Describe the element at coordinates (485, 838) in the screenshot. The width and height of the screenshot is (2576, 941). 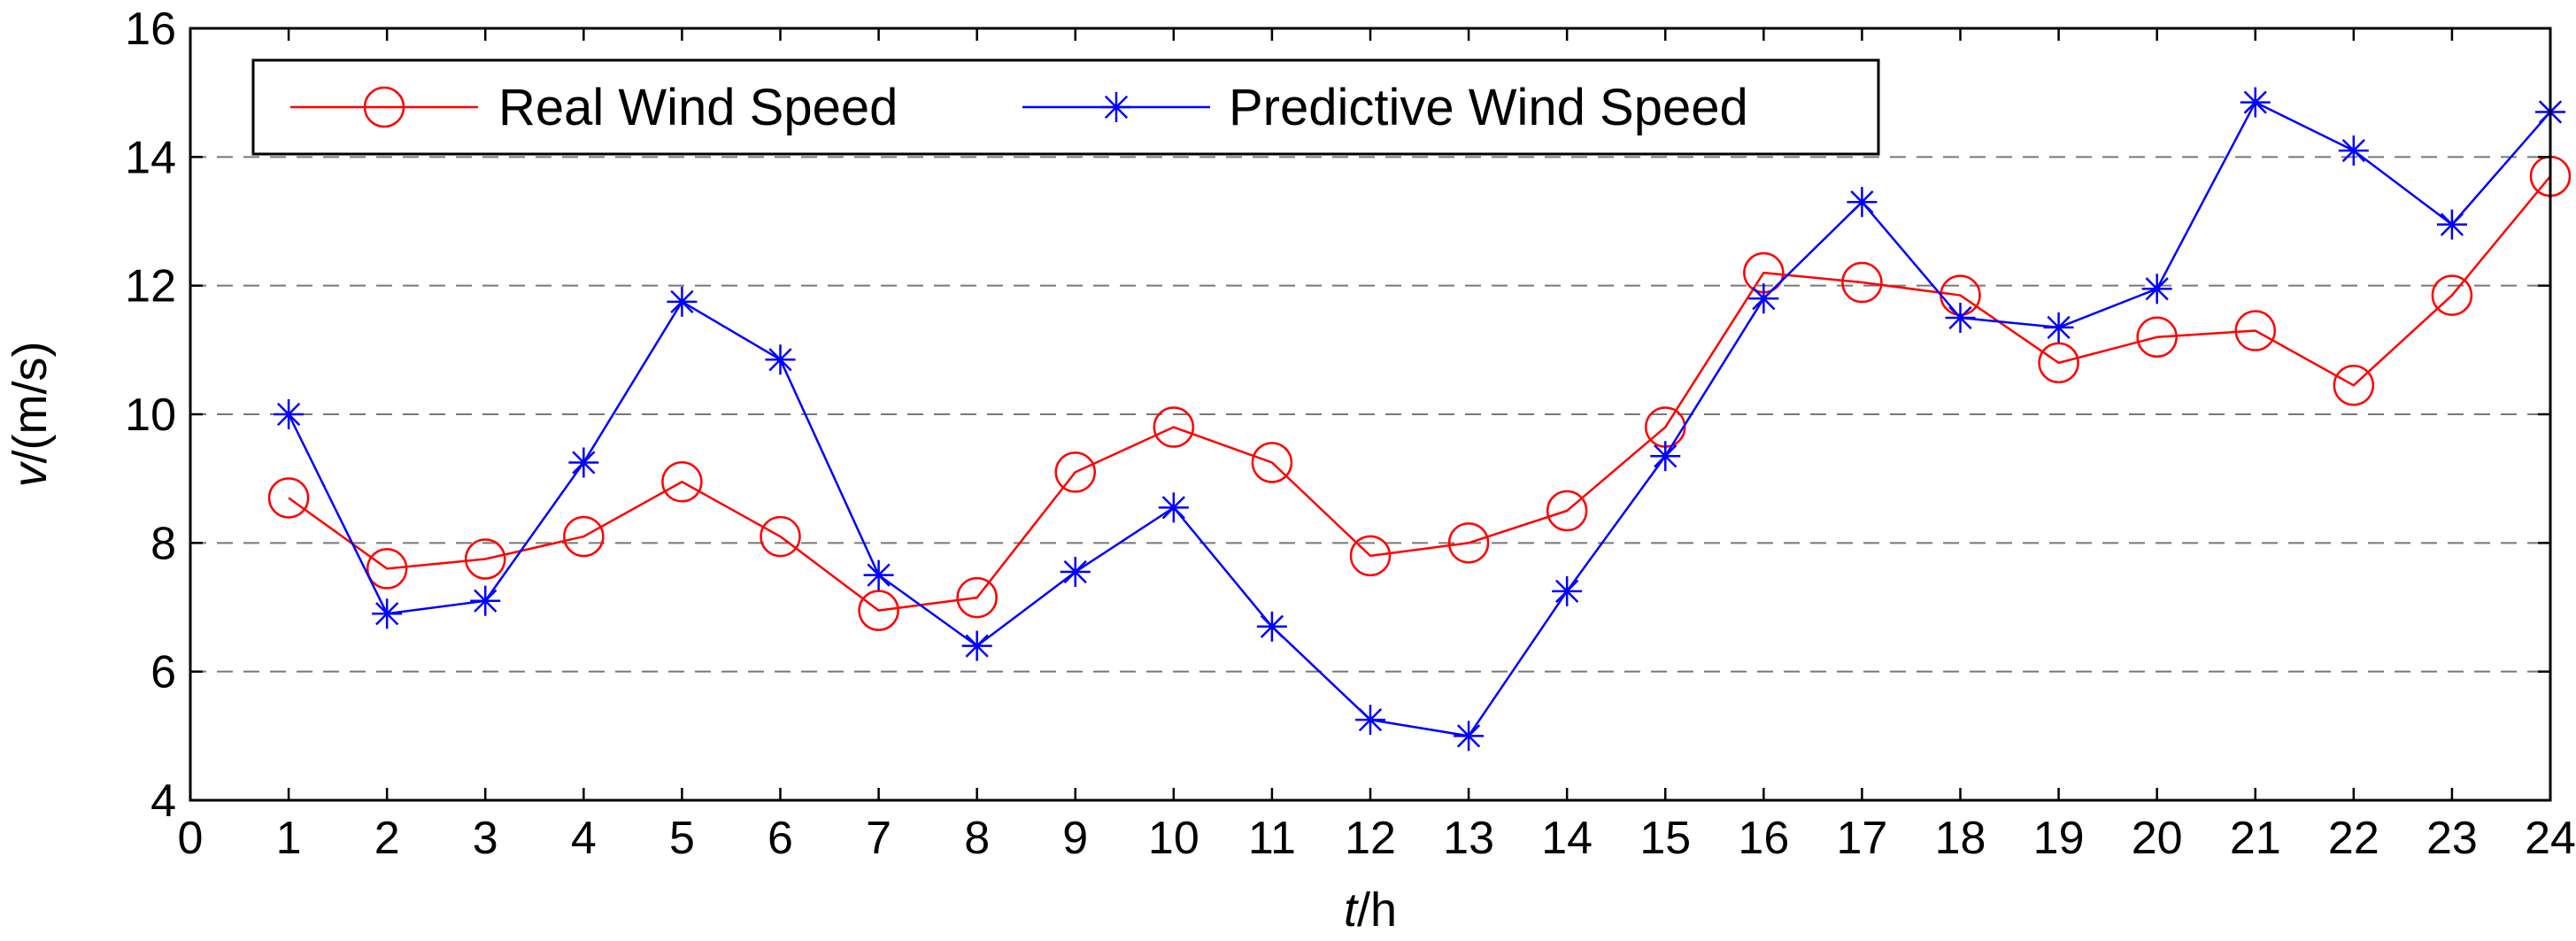
I see `x-tick-label-3: 3` at that location.